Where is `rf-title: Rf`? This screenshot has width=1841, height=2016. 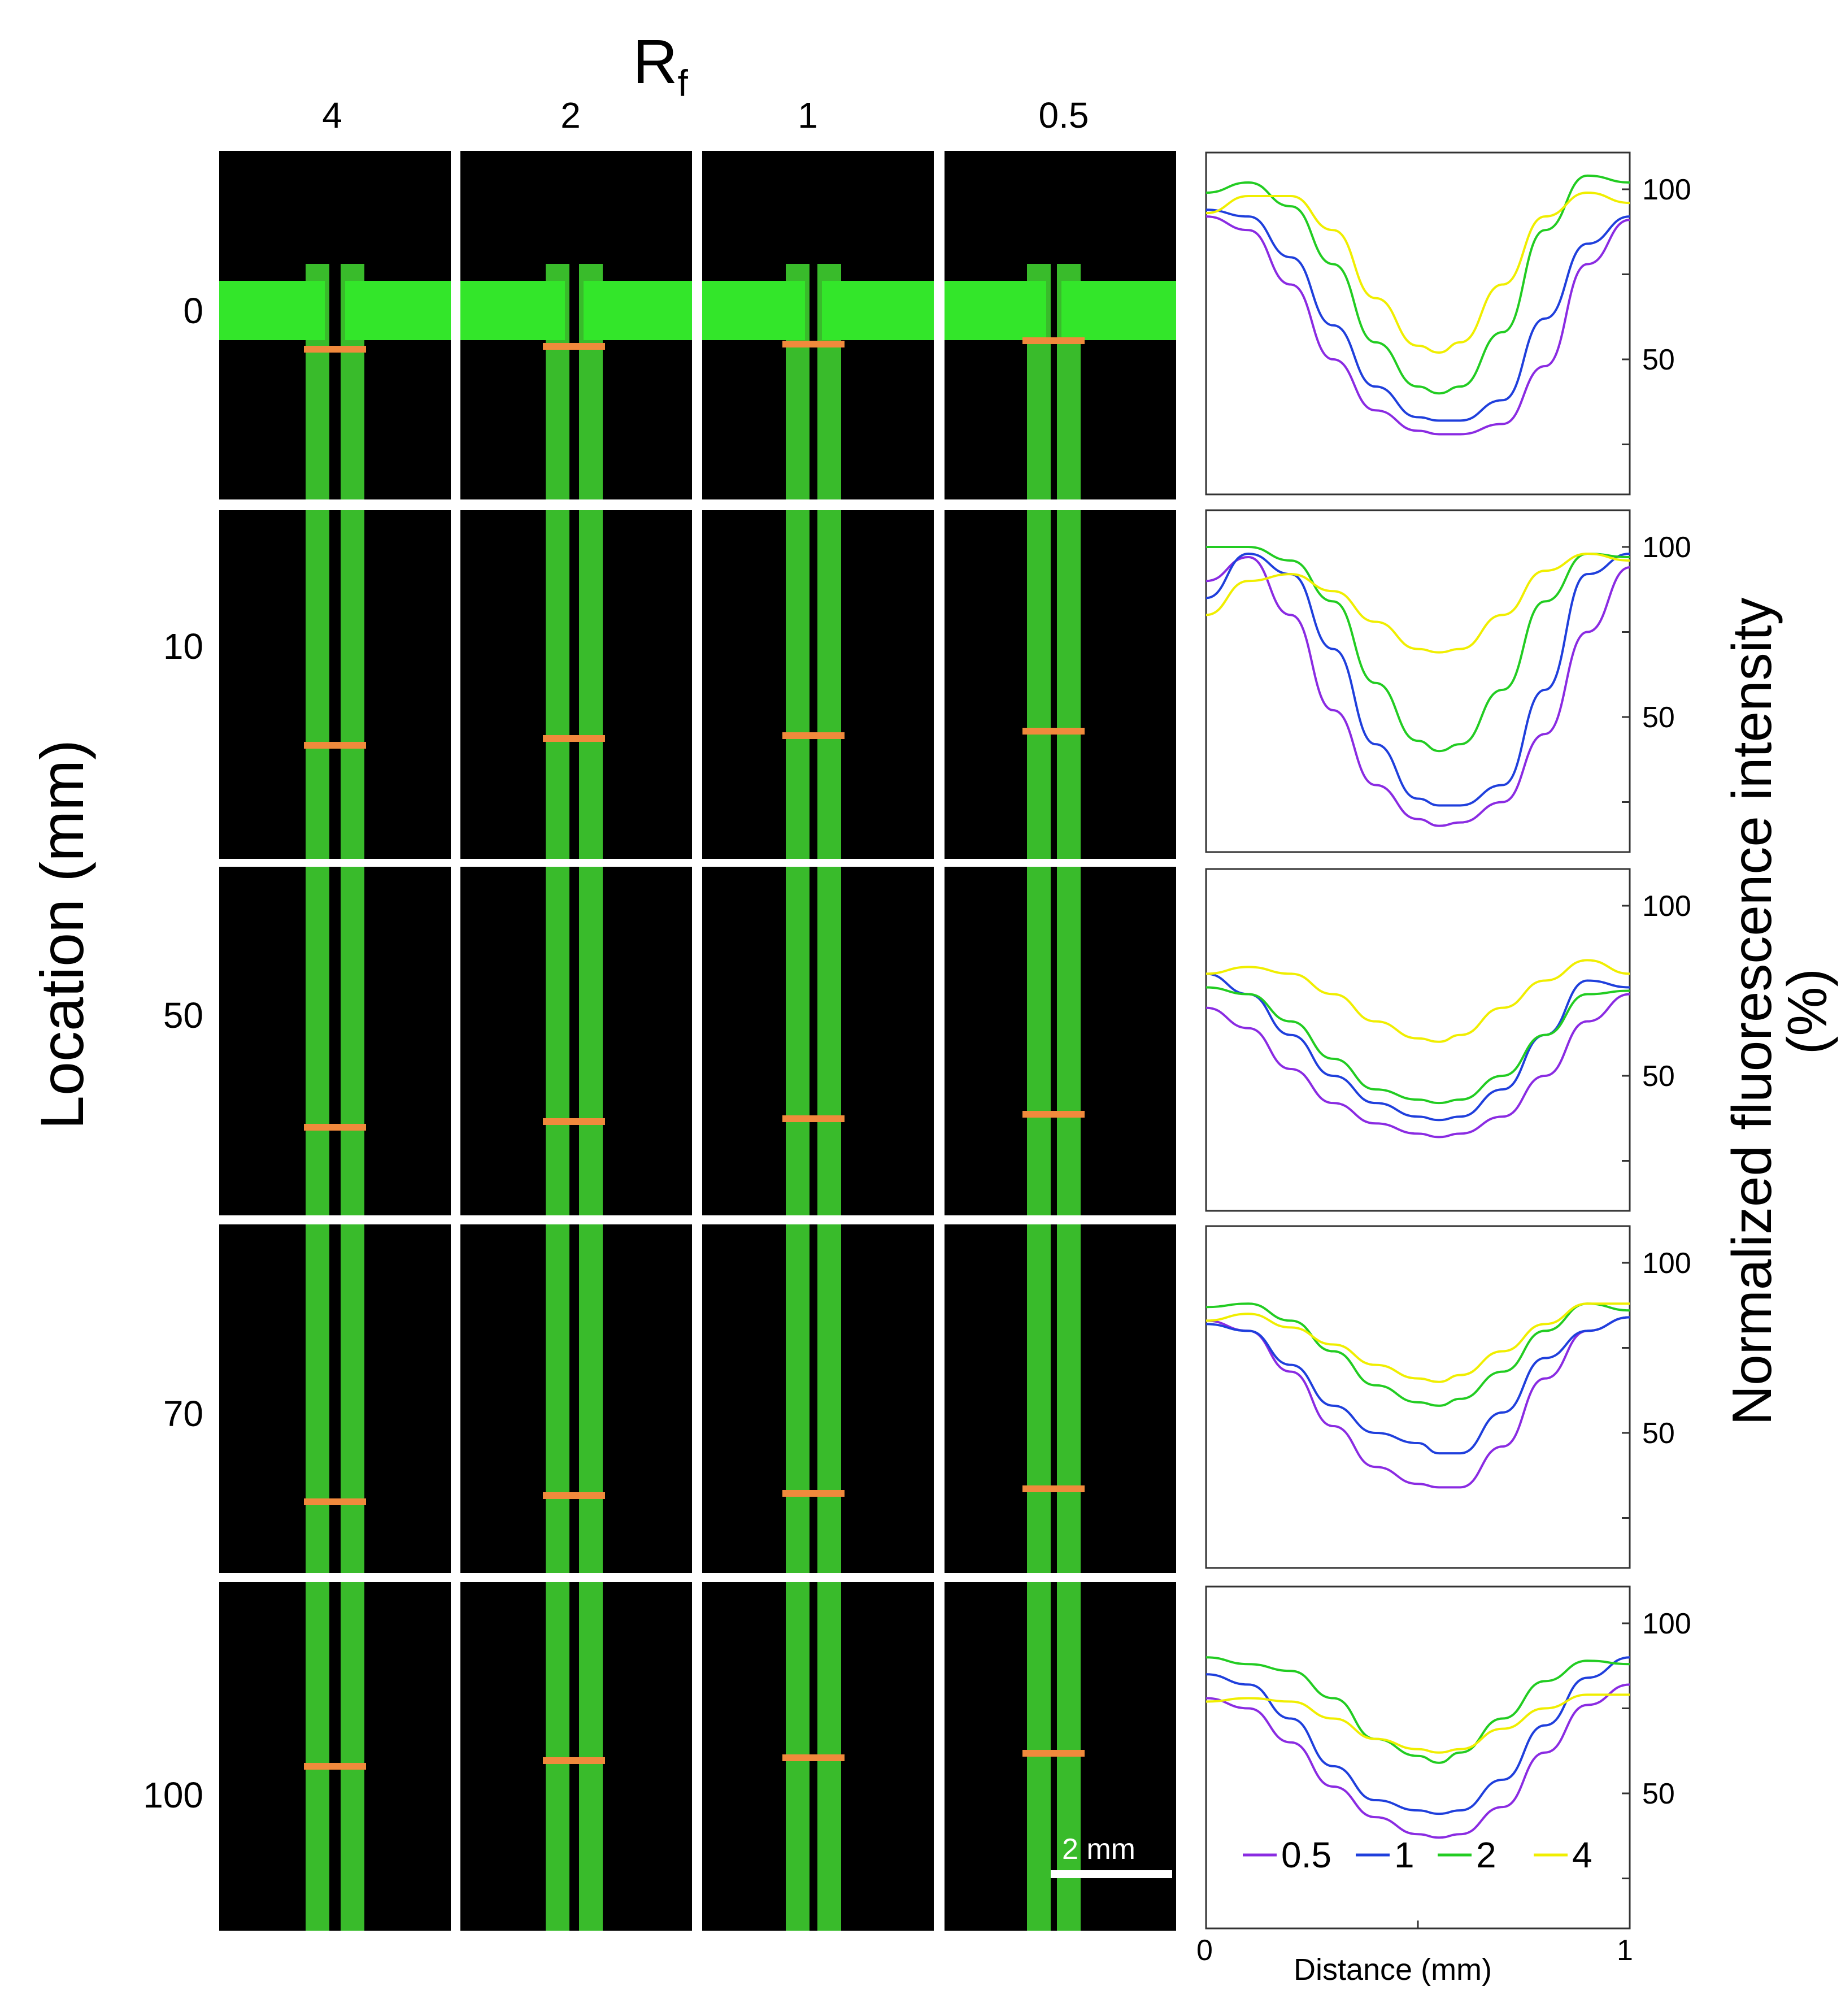
rf-title: Rf is located at coordinates (660, 65).